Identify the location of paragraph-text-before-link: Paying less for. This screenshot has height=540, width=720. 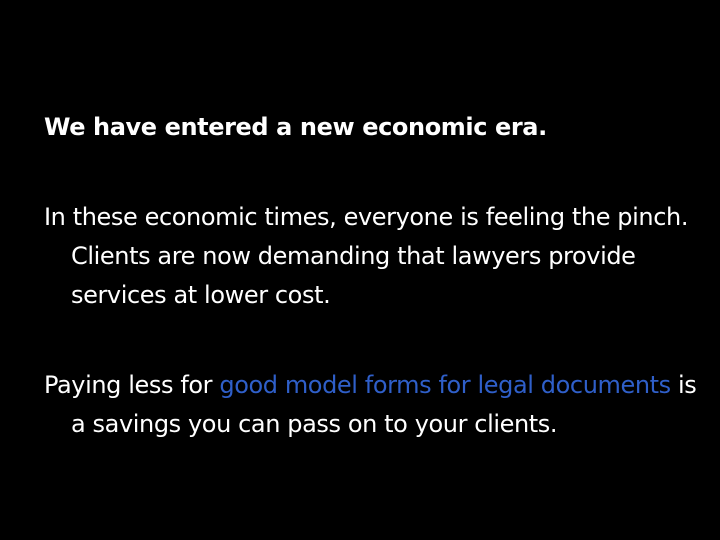
(132, 385).